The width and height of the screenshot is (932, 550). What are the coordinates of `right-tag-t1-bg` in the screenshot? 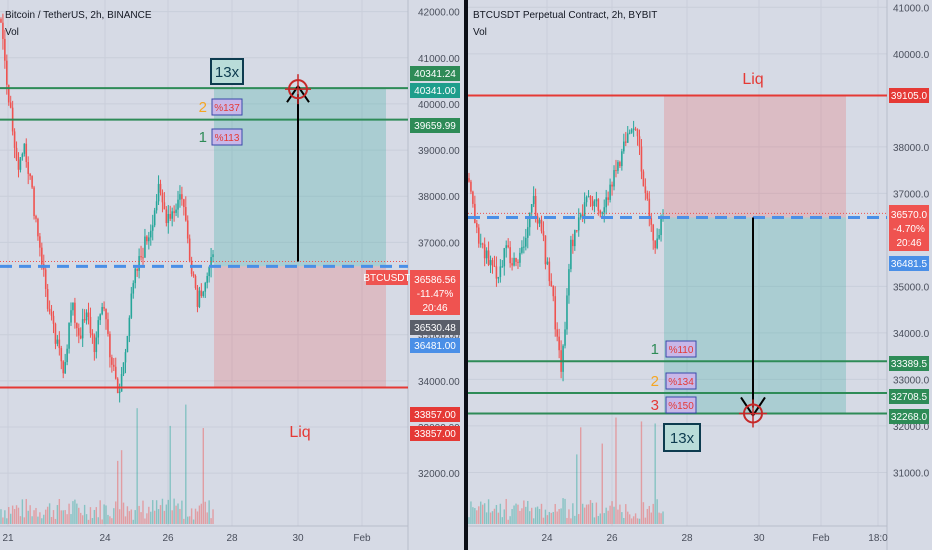 It's located at (909, 363).